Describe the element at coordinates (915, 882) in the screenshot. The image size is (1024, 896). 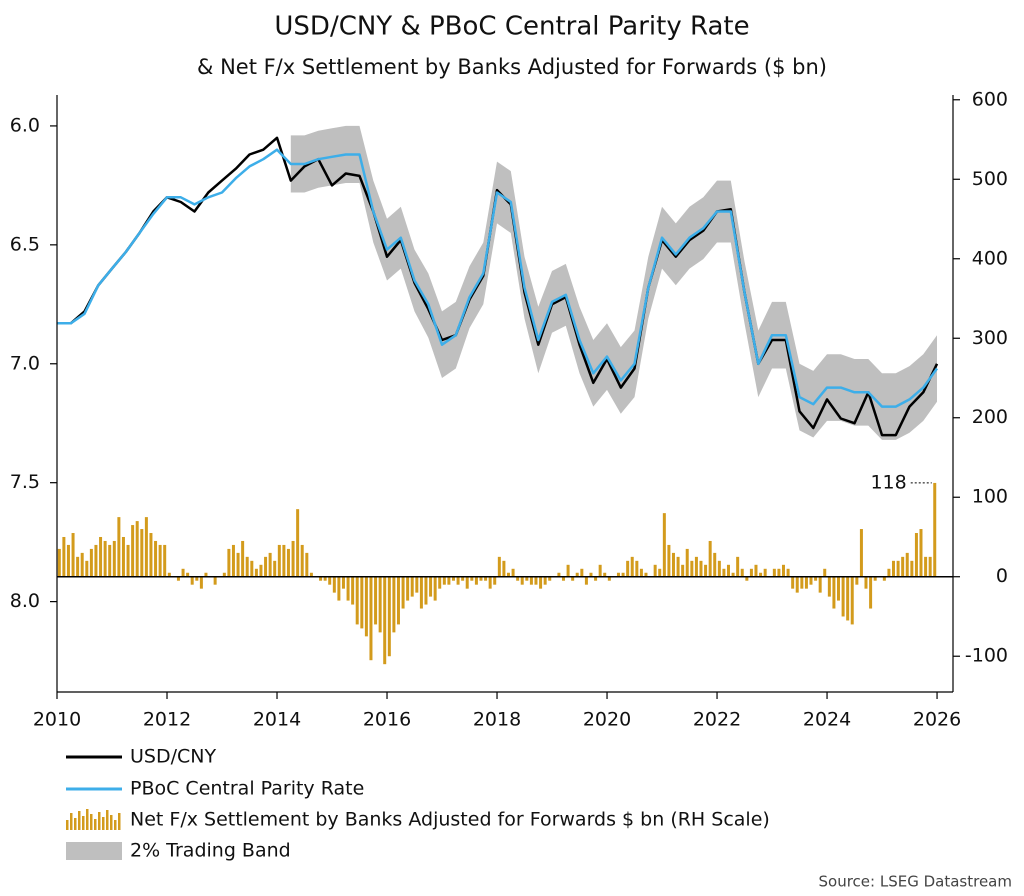
I see `source-note: Source: LSEG Datastream` at that location.